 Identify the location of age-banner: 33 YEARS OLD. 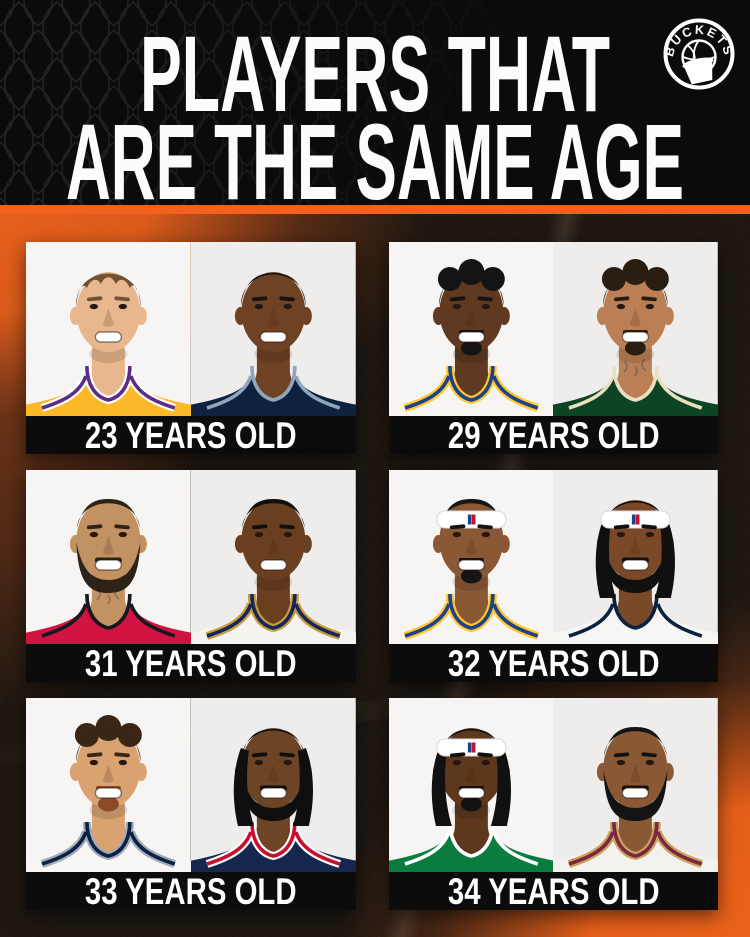
(191, 891).